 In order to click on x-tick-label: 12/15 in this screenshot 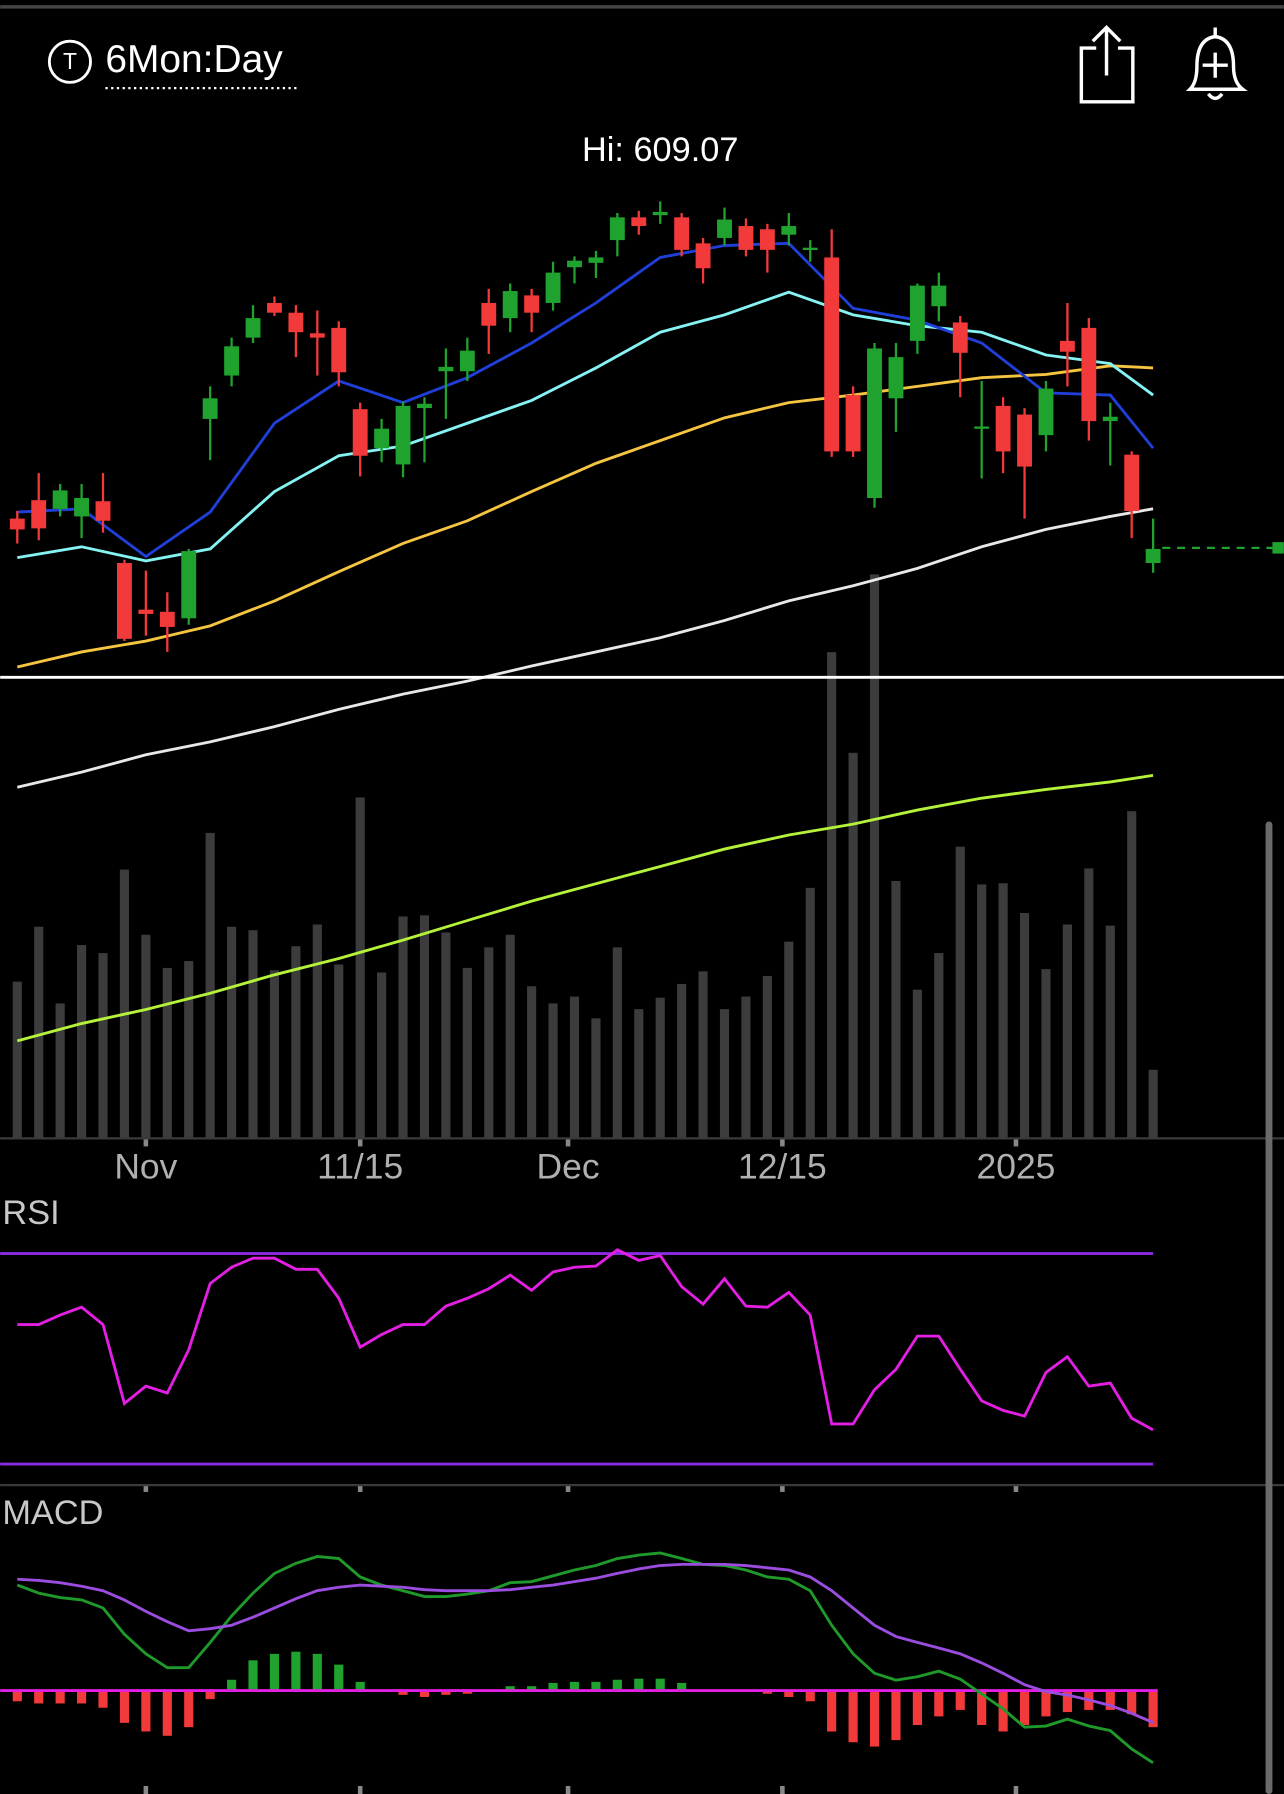, I will do `click(782, 1167)`.